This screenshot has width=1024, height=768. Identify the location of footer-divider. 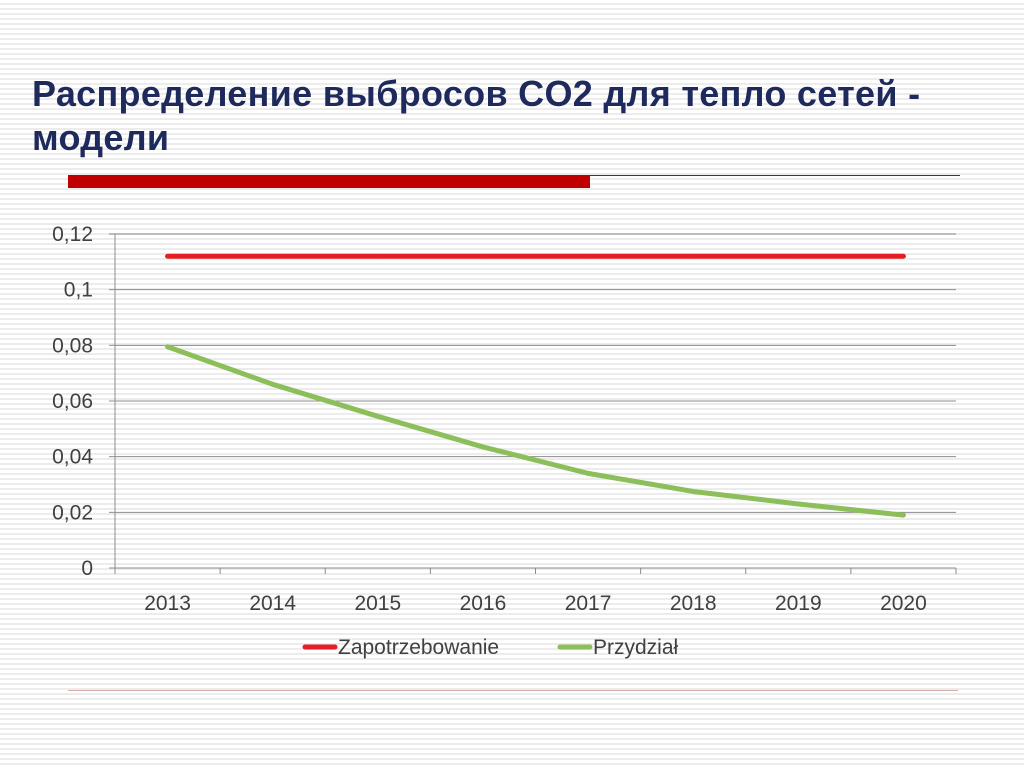
(513, 690).